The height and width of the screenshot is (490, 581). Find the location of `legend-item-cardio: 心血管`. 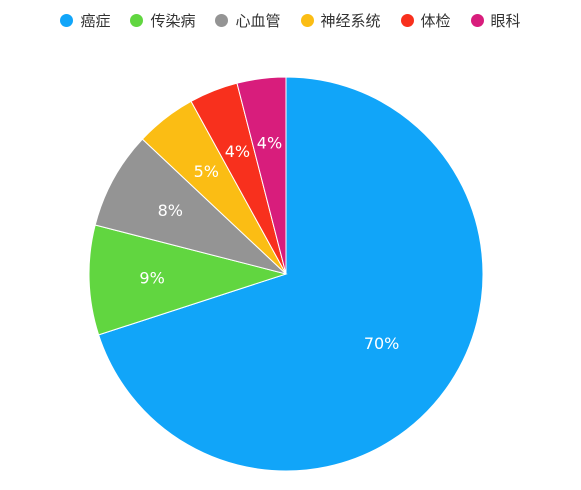

legend-item-cardio: 心血管 is located at coordinates (248, 20).